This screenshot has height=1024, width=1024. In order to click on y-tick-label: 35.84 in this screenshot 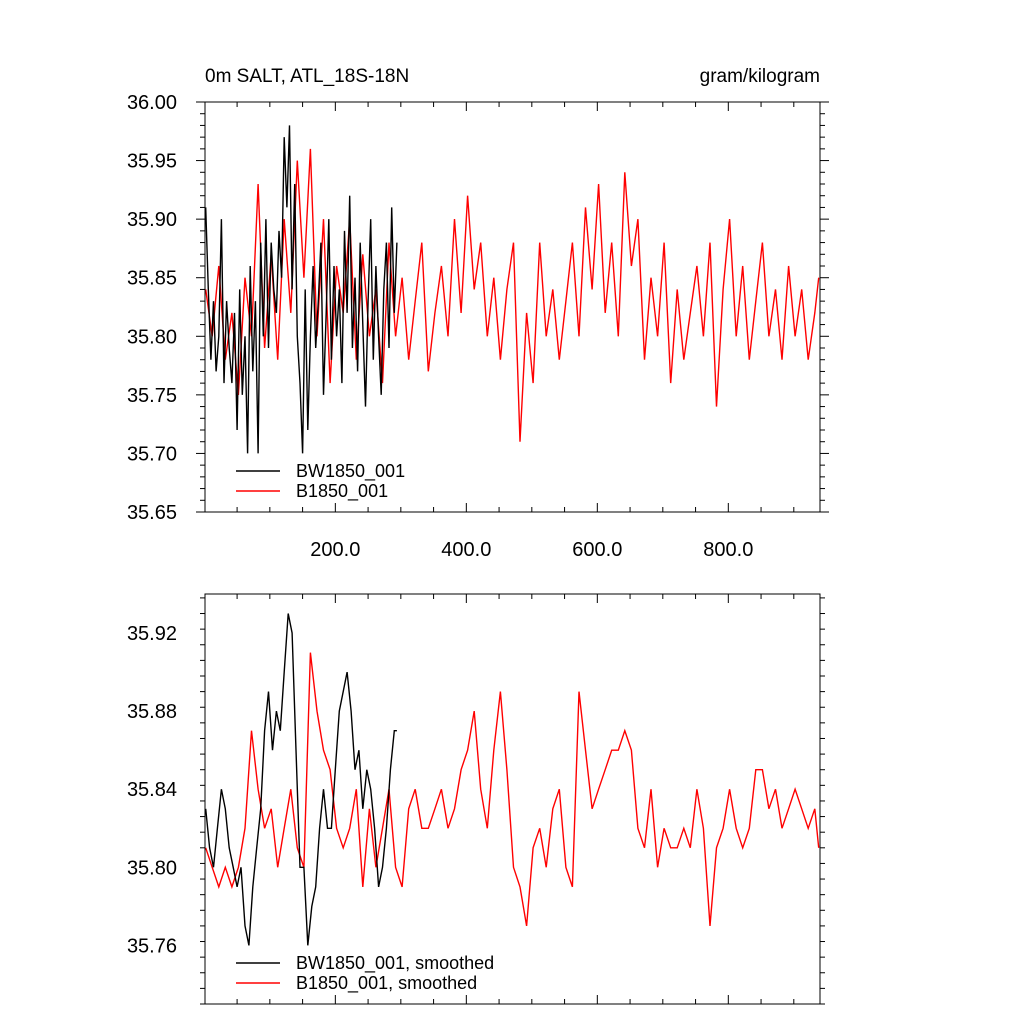, I will do `click(152, 790)`.